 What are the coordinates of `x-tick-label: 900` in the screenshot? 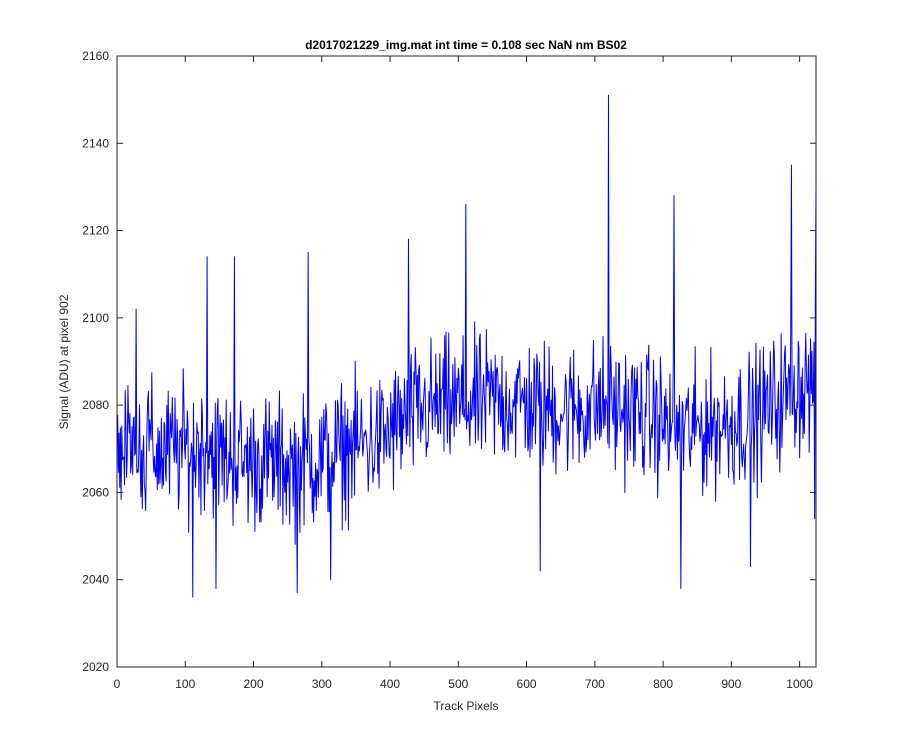 It's located at (731, 684).